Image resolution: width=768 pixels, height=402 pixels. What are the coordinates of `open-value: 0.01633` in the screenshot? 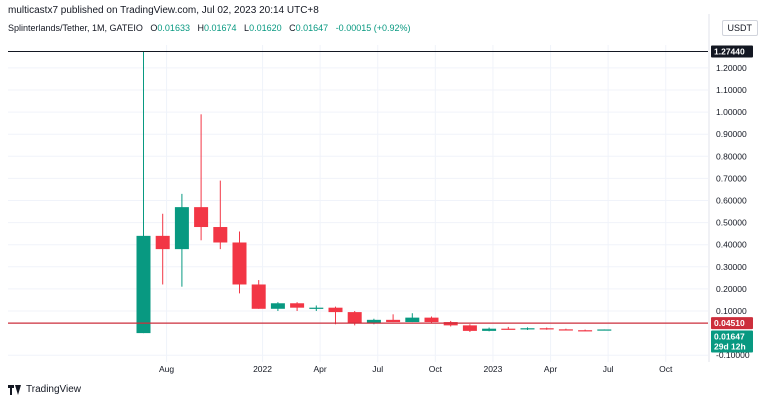 It's located at (173, 28).